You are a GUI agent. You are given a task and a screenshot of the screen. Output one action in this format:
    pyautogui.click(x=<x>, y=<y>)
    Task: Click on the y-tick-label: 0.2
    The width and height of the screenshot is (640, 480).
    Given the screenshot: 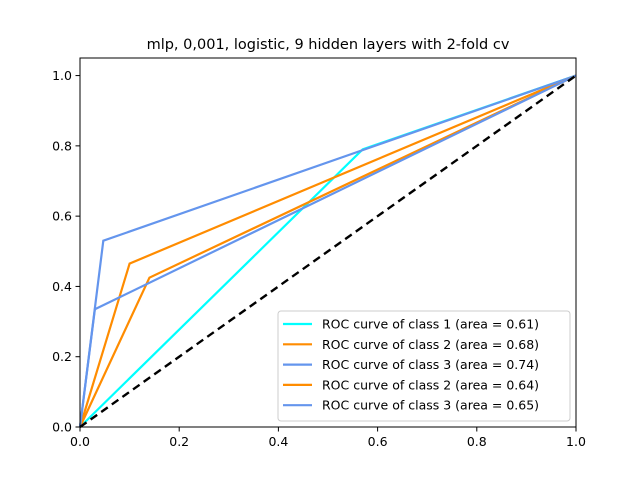 What is the action you would take?
    pyautogui.click(x=62, y=356)
    